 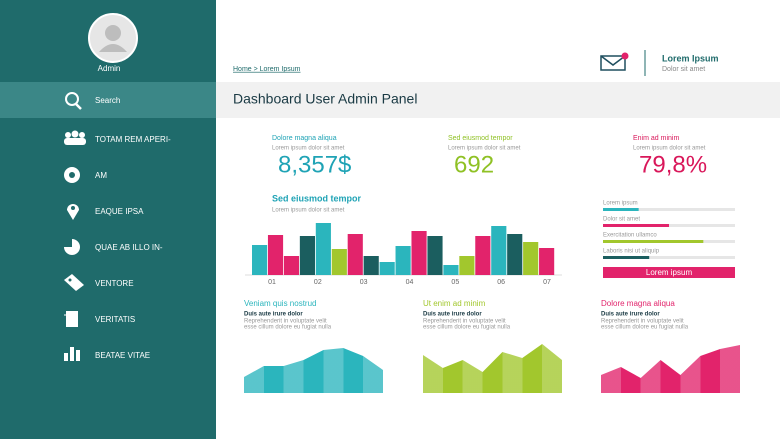 What do you see at coordinates (673, 164) in the screenshot?
I see `stat-value: 79,8%` at bounding box center [673, 164].